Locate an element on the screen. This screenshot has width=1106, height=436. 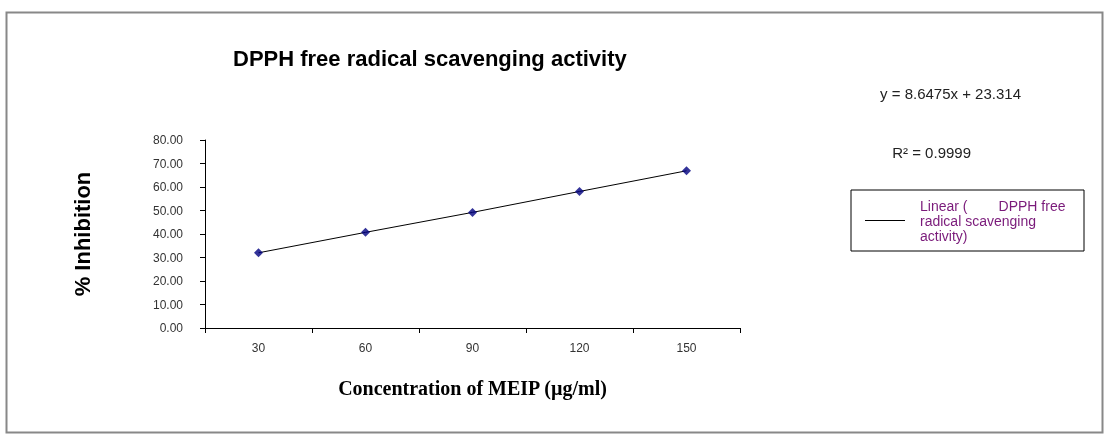
text: R² = 0.9999 is located at coordinates (932, 152).